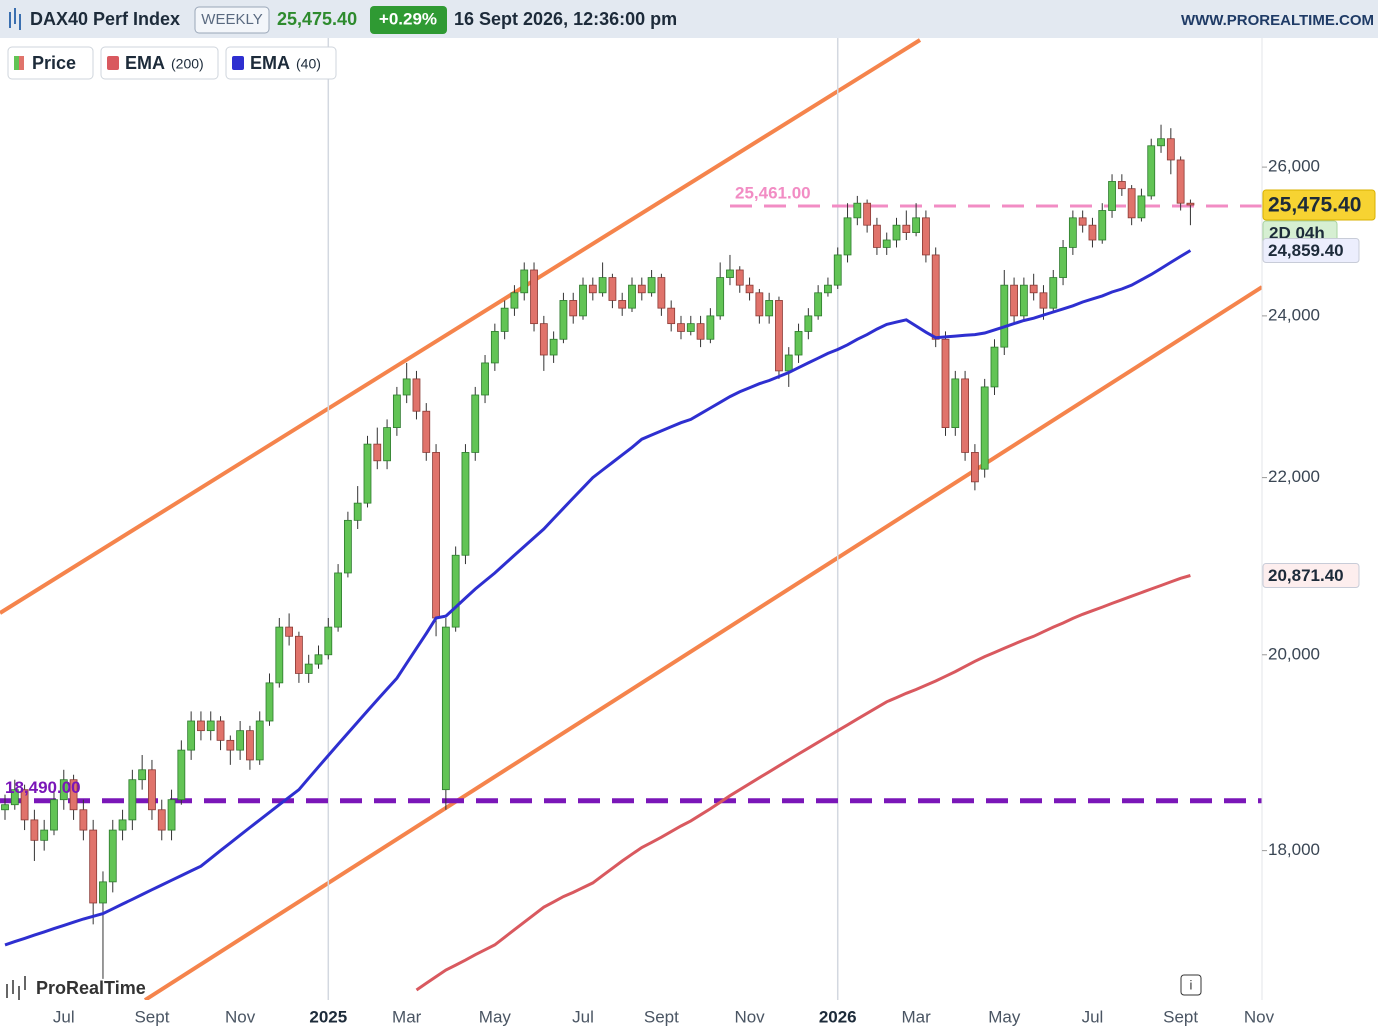 The height and width of the screenshot is (1033, 1378). I want to click on y-tick-label: 20,000, so click(1294, 653).